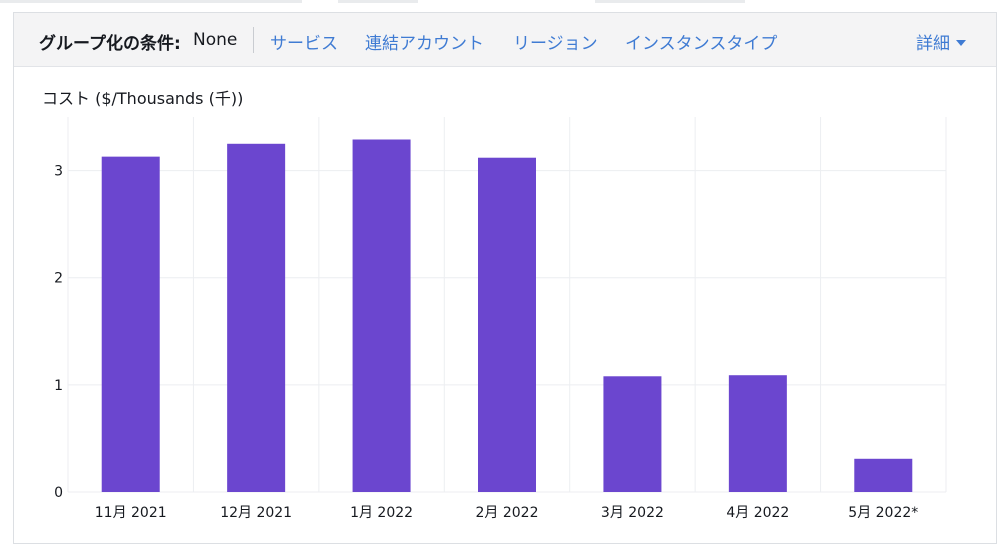  Describe the element at coordinates (933, 44) in the screenshot. I see `more-label: 詳細` at that location.